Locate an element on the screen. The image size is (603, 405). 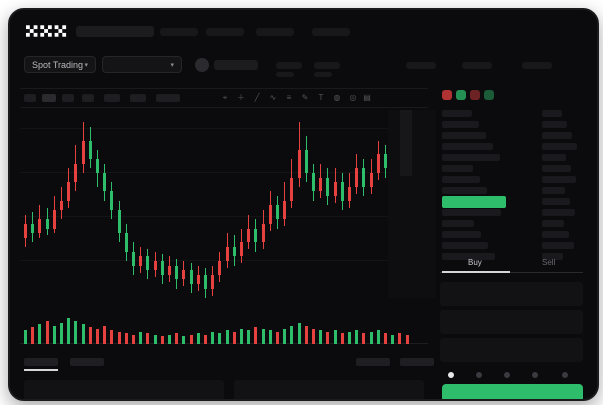
market-type-select: Spot Trading ▾ is located at coordinates (60, 64).